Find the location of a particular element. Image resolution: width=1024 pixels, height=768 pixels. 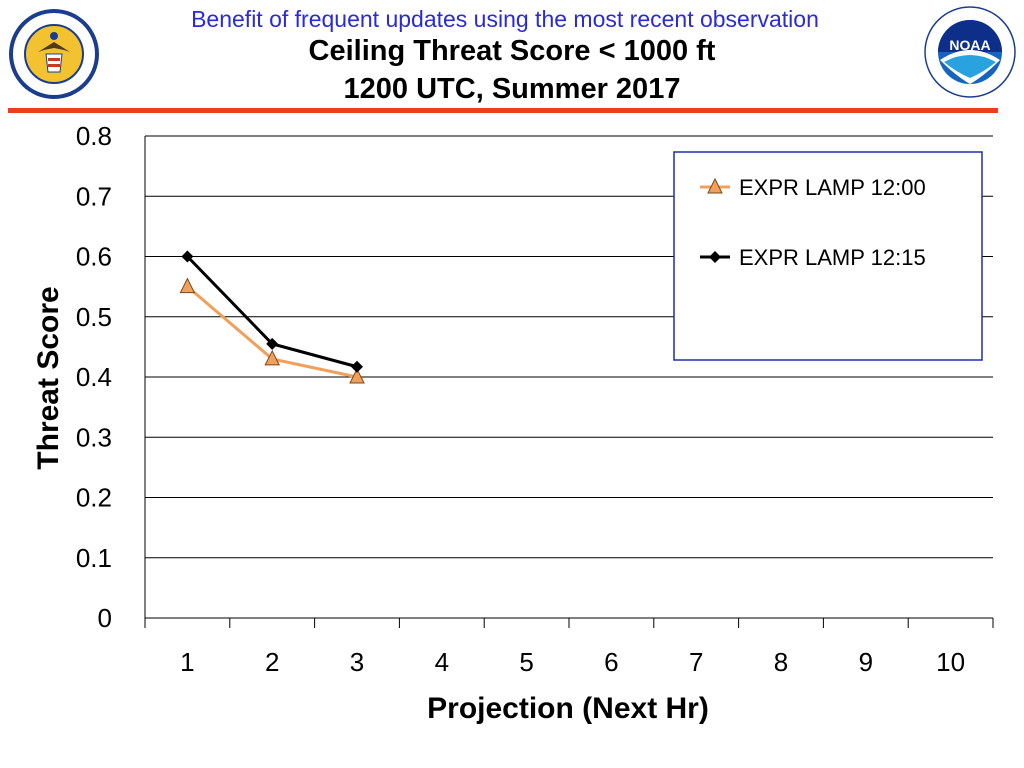

x-tick-label: 7 is located at coordinates (696, 662).